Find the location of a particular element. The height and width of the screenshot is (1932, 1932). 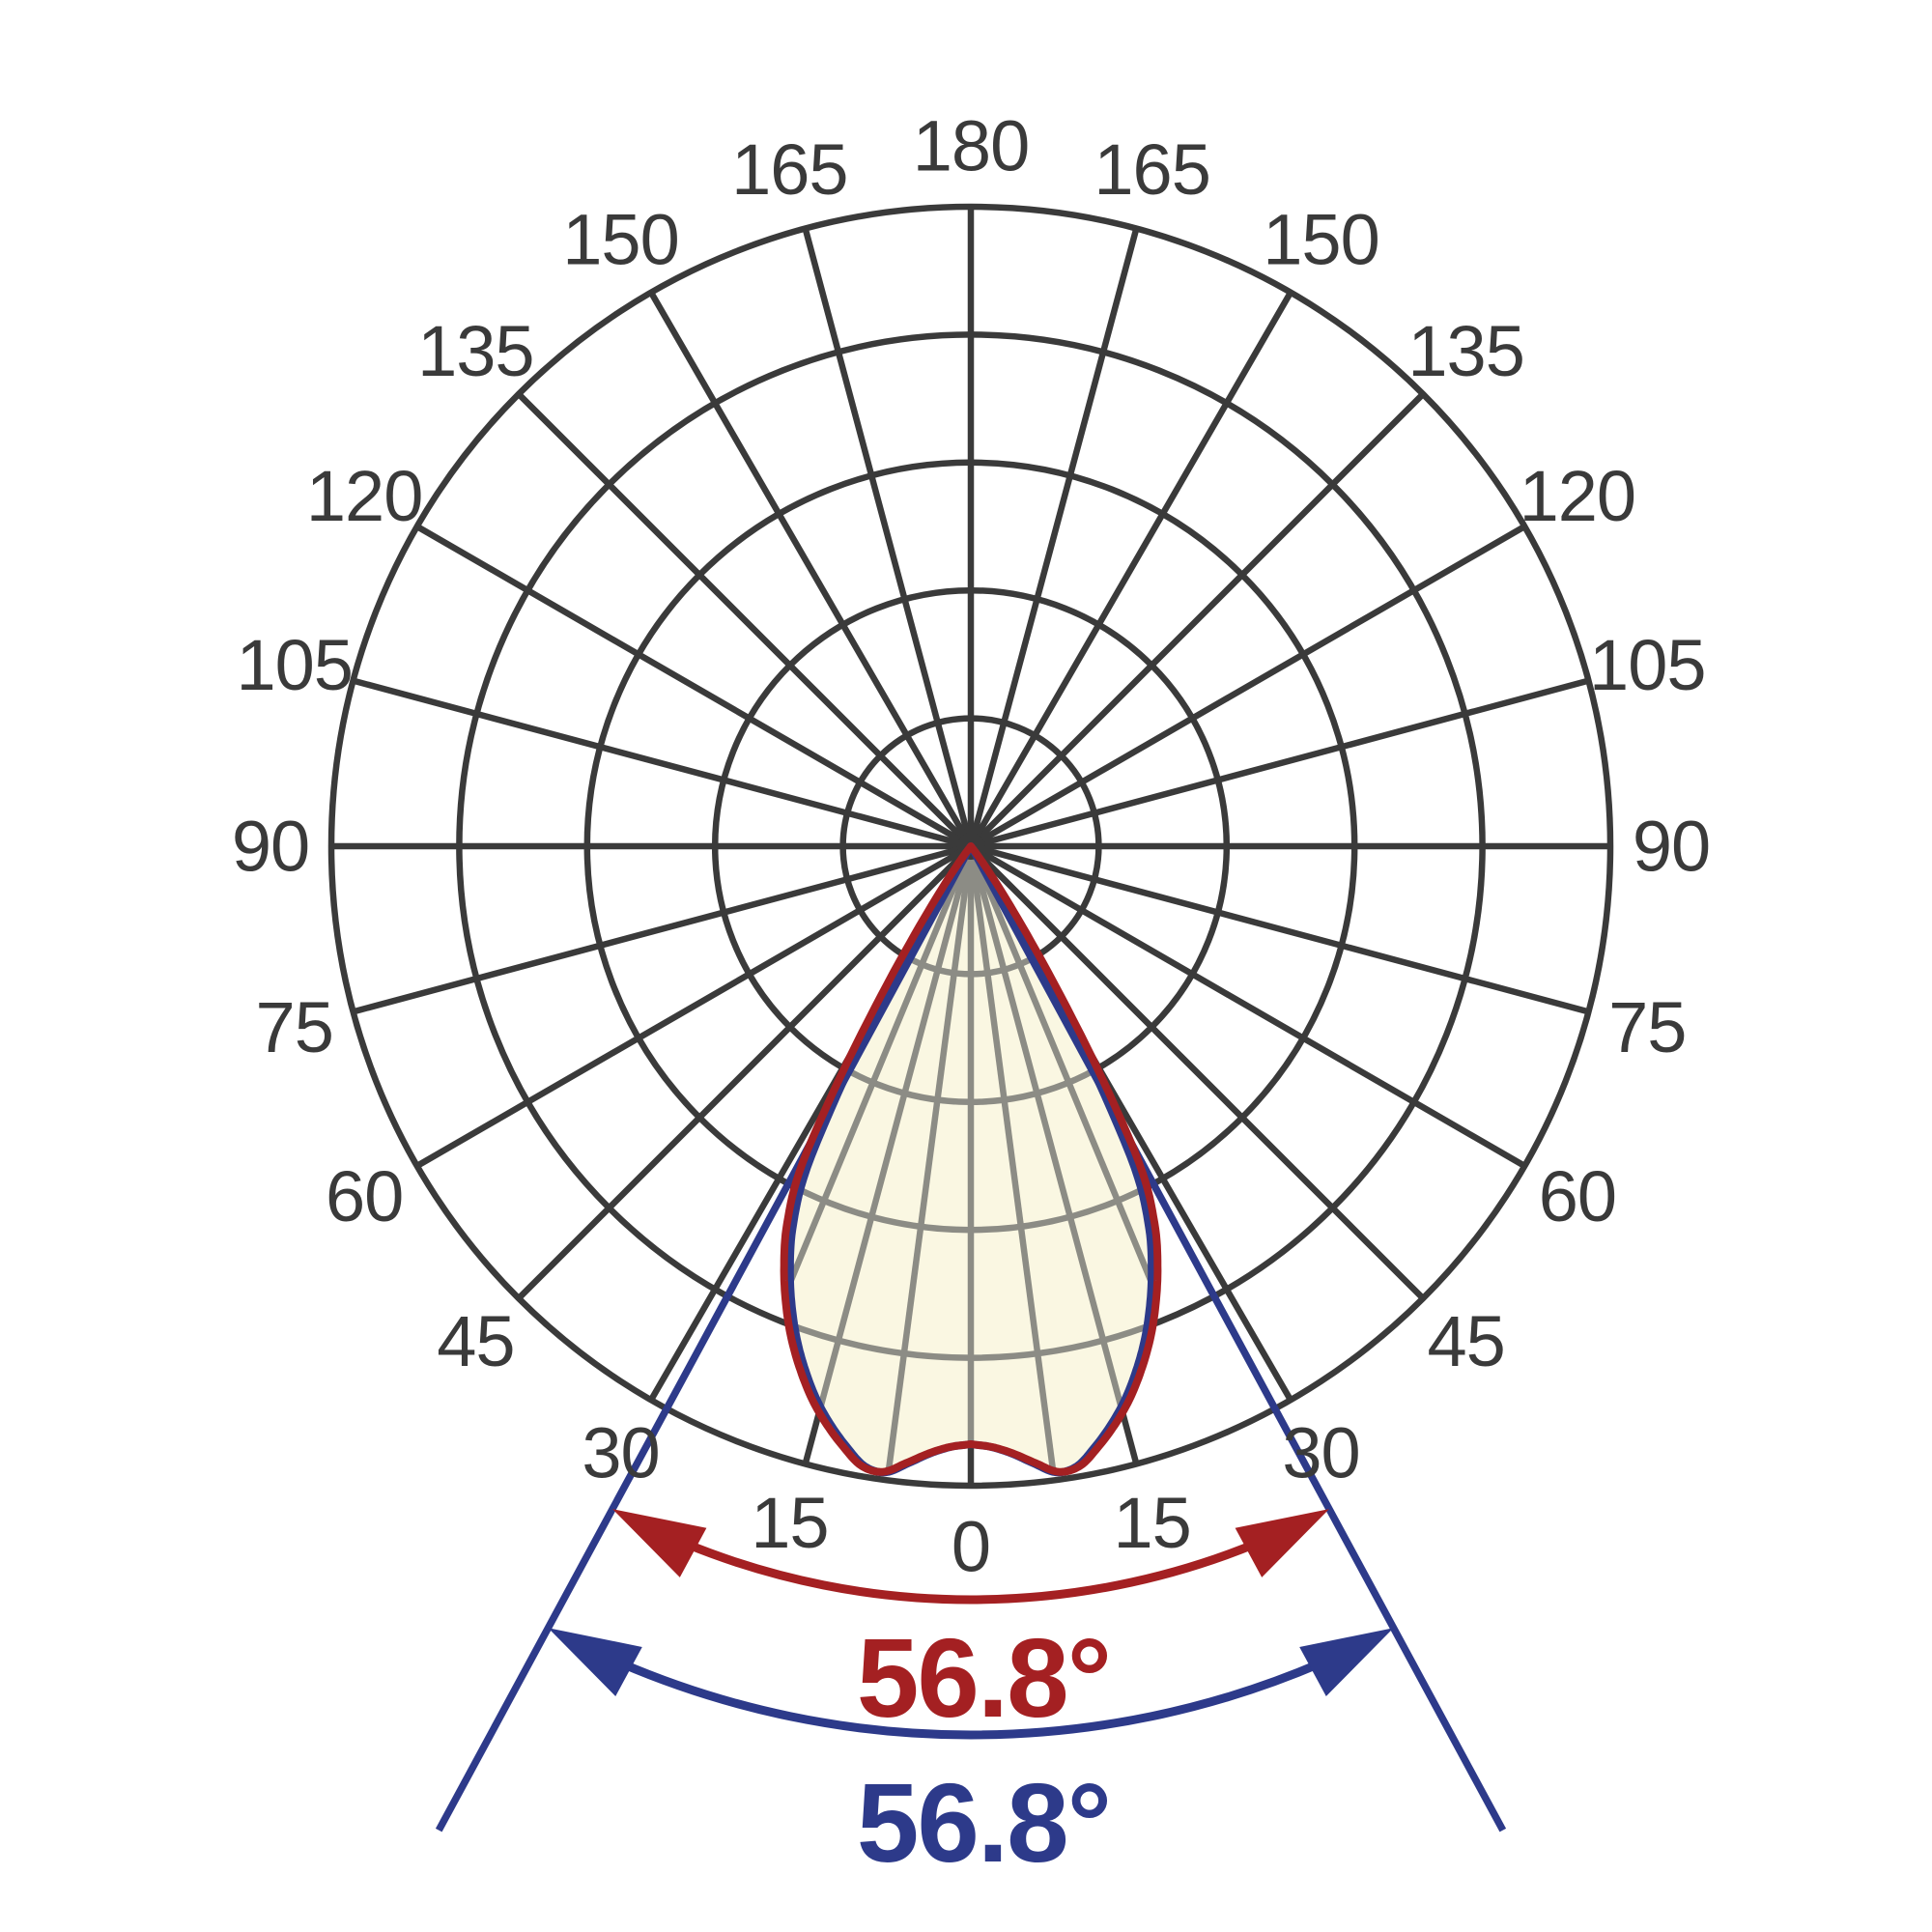

angle-label-left-150: 150 is located at coordinates (620, 240).